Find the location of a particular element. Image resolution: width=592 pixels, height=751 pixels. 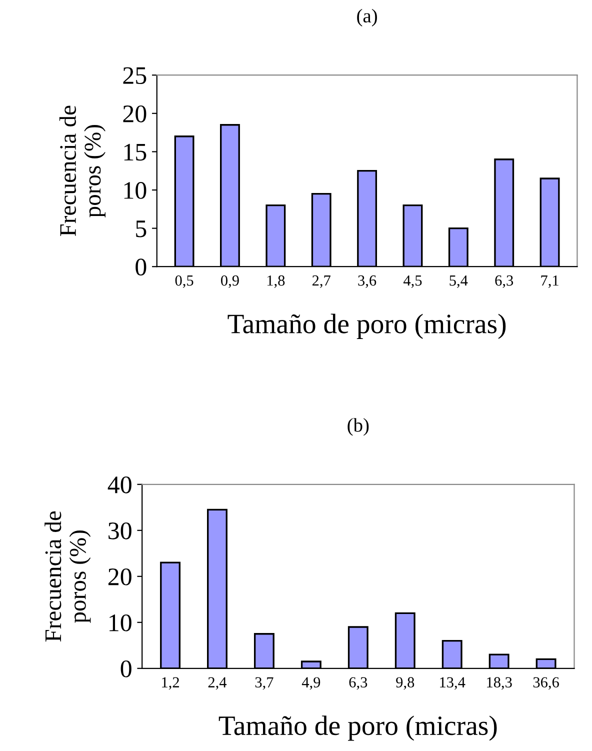

y-tick-label: 30 is located at coordinates (120, 531).